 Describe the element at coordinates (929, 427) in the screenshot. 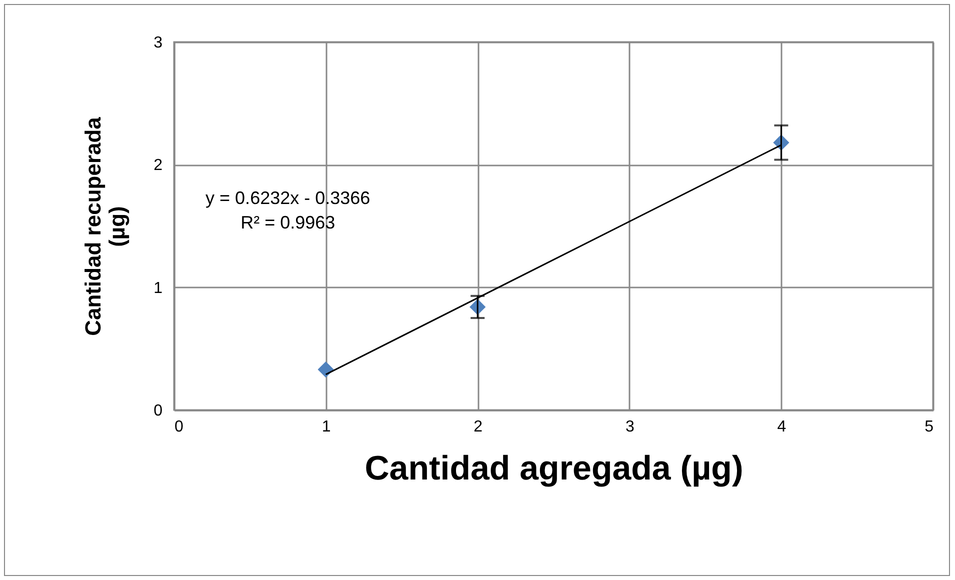

I see `x-tick-label: 5` at that location.